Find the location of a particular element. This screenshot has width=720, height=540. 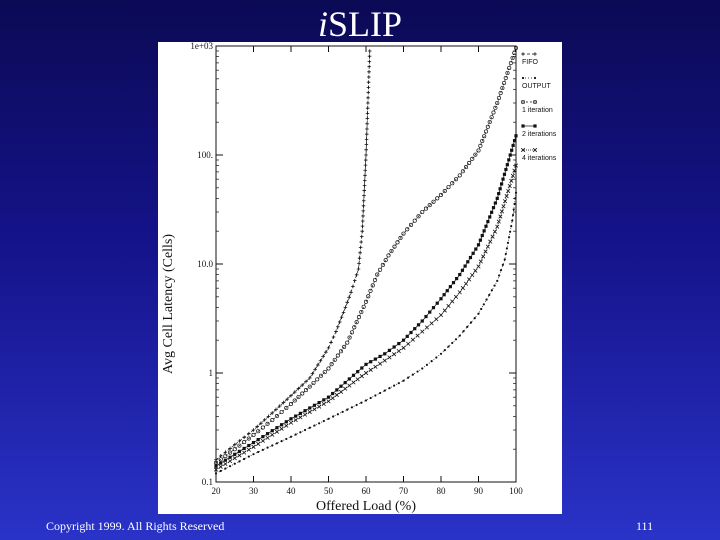

legend-label: 1 iteration is located at coordinates (537, 110).